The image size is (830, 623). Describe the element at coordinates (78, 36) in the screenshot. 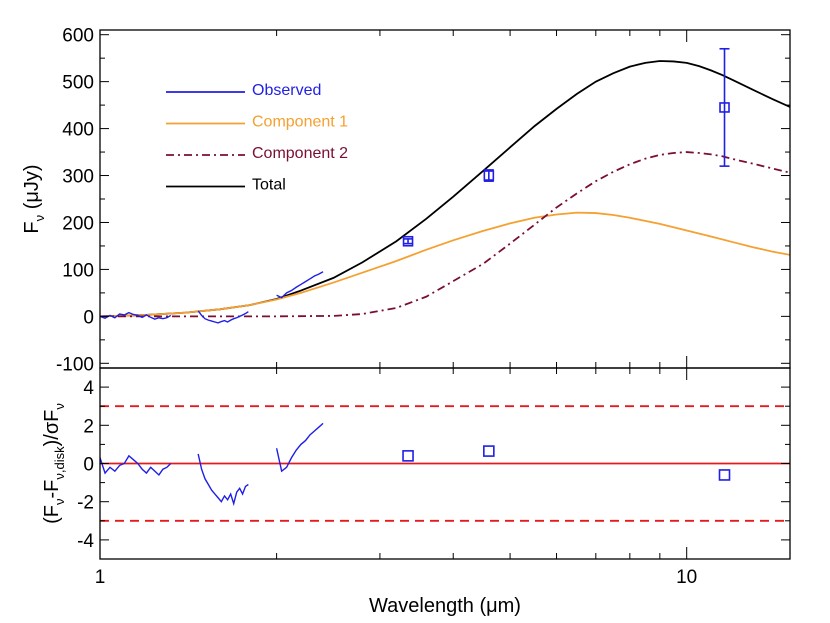

I see `top-ytick-label: 600` at that location.